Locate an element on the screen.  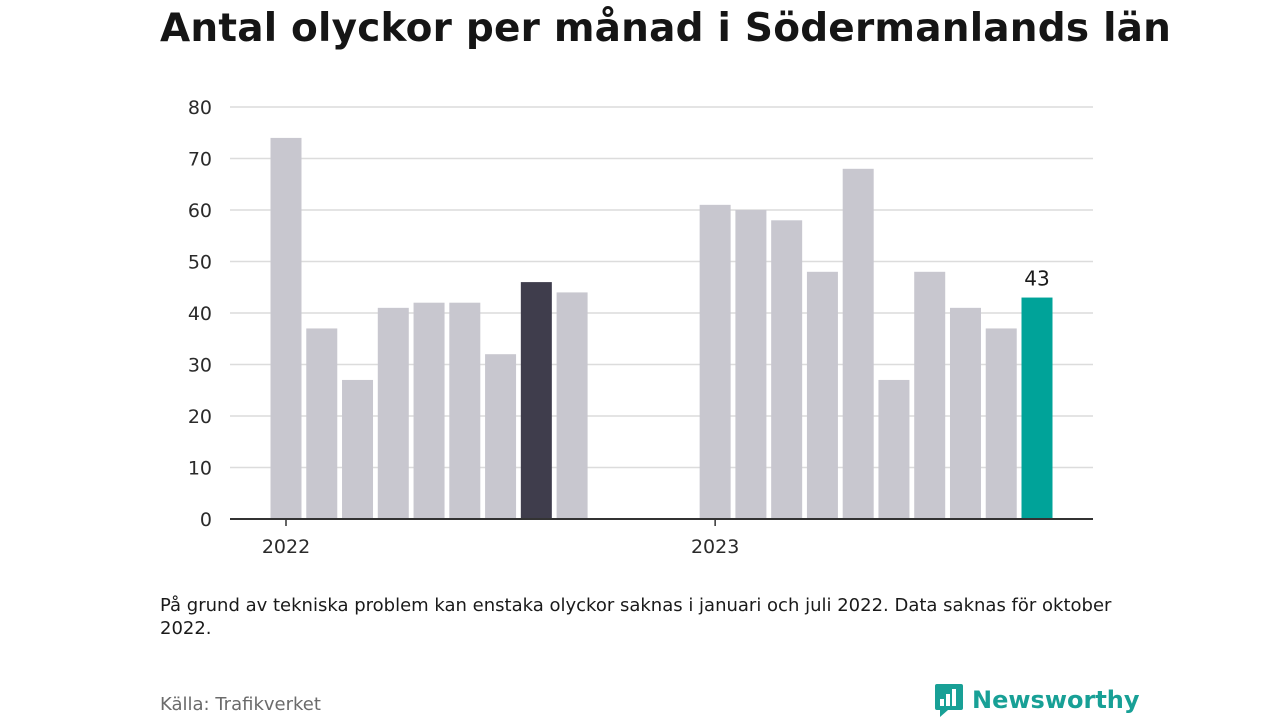
y-axis-ticks: 0 10 20 30 40 50 60 70 80 is located at coordinates (200, 314).